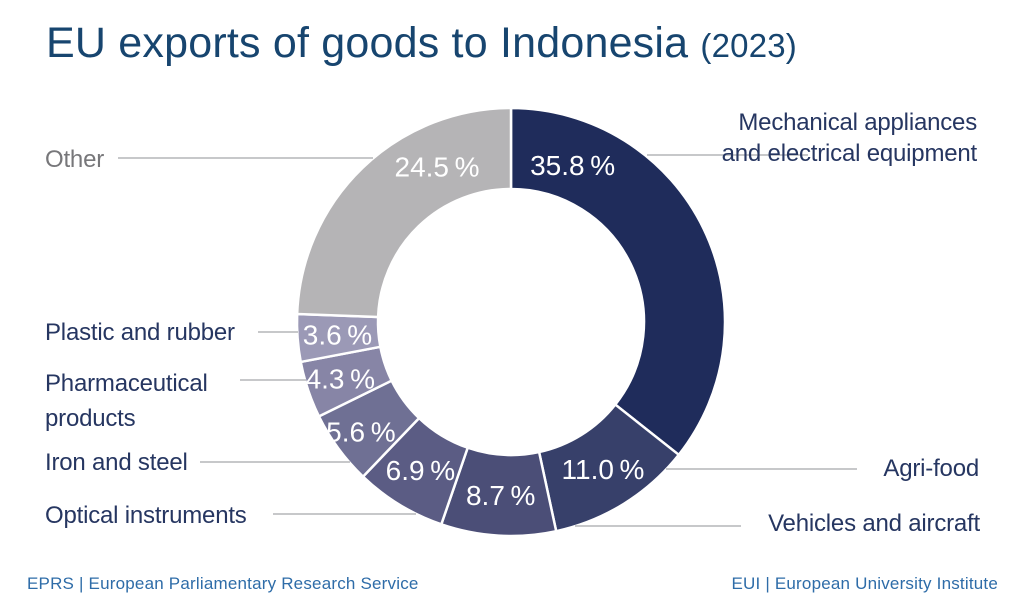 This screenshot has height=611, width=1024. I want to click on slice-other, so click(404, 212).